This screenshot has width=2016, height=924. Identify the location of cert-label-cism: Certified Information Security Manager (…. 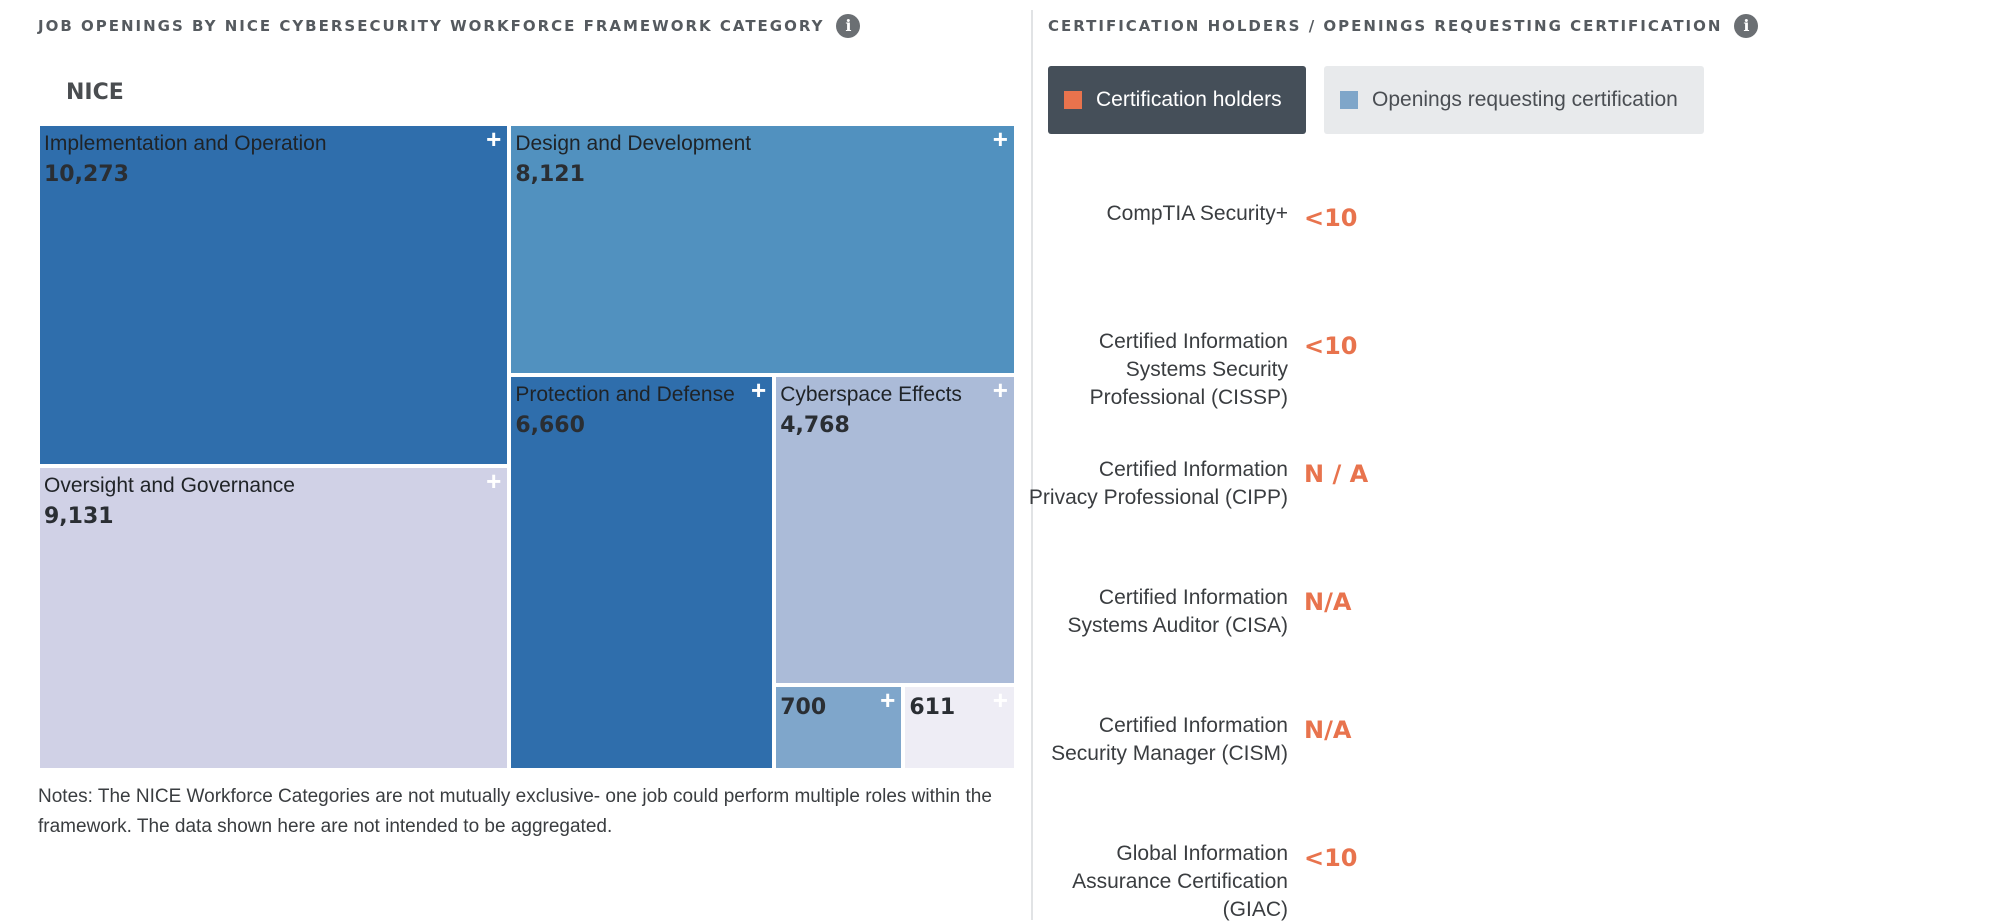
(1169, 739).